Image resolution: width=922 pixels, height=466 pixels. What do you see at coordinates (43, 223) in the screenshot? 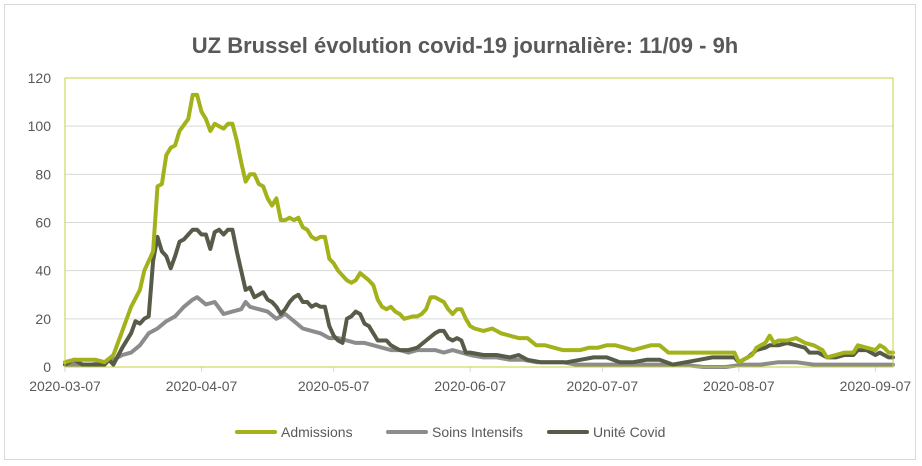
I see `y-tick-label: 60` at bounding box center [43, 223].